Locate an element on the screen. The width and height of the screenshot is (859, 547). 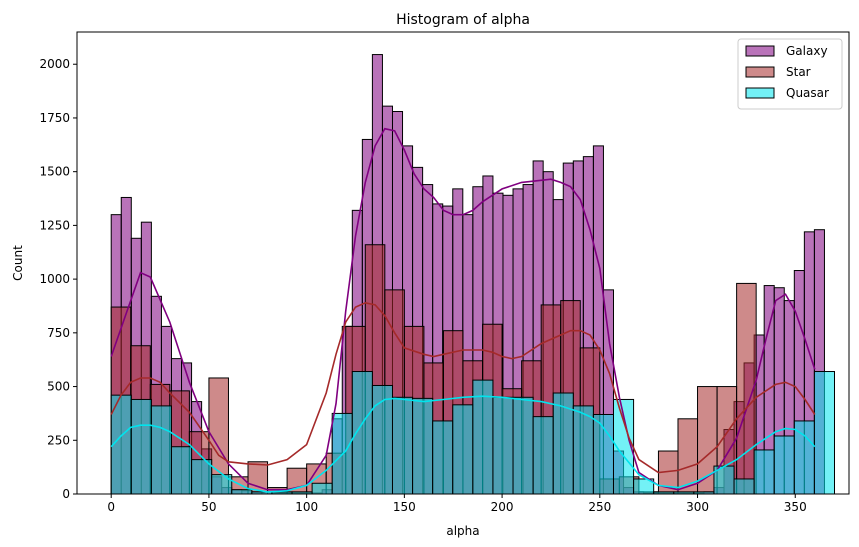
x-axis: 0 50 100 150 200 250 300 350 is located at coordinates (457, 504).